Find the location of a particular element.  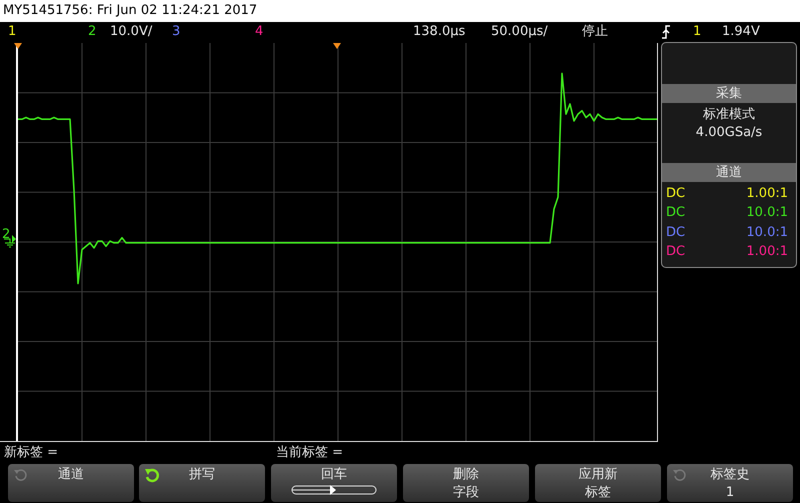

text: 标签史 is located at coordinates (730, 475).